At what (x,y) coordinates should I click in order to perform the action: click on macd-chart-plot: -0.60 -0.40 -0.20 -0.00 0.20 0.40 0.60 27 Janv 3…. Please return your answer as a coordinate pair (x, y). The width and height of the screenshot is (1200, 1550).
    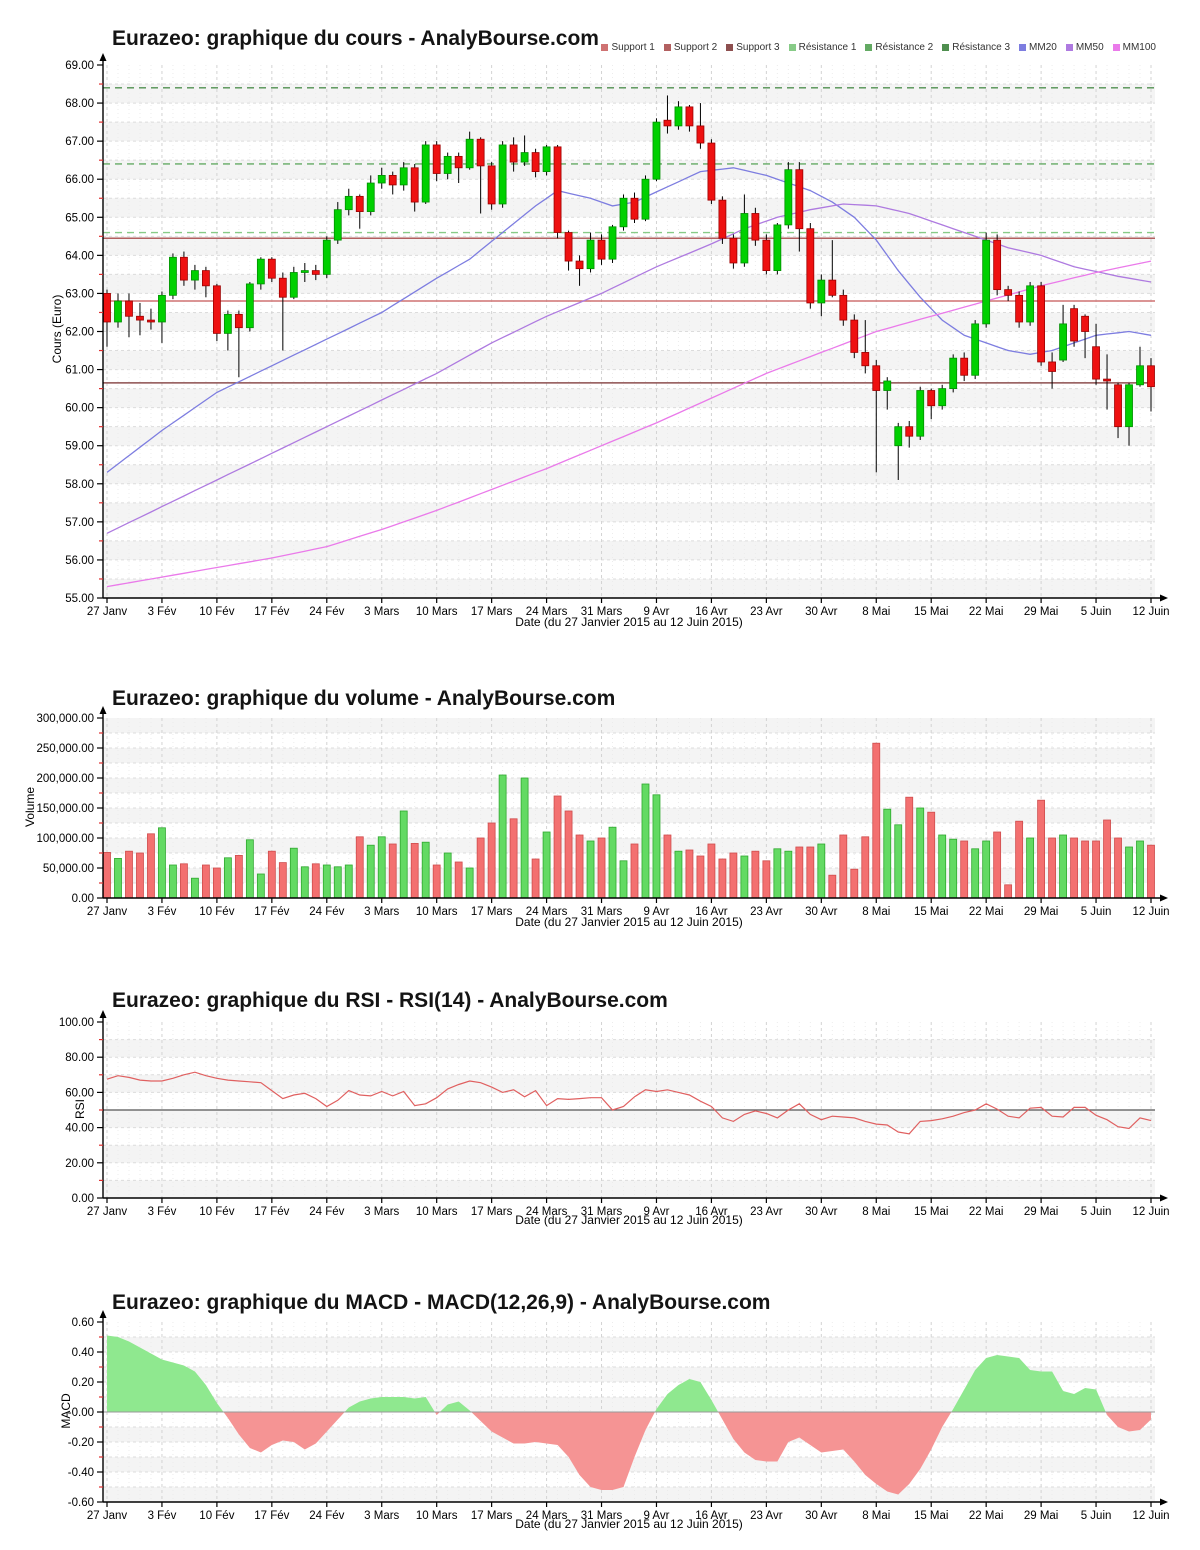
    Looking at the image, I should click on (619, 1415).